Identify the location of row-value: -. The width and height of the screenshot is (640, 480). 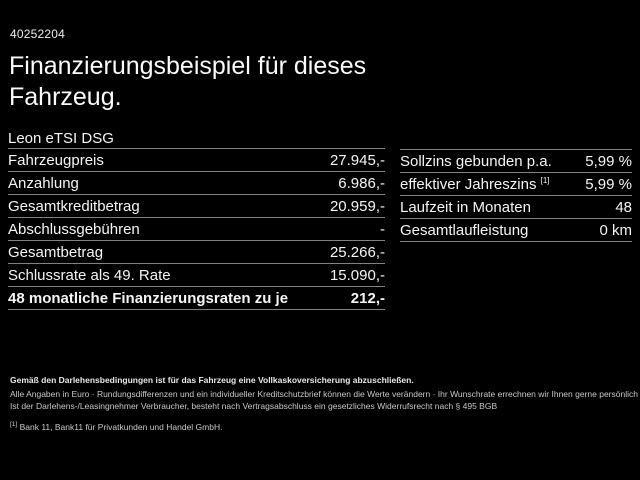
(382, 229).